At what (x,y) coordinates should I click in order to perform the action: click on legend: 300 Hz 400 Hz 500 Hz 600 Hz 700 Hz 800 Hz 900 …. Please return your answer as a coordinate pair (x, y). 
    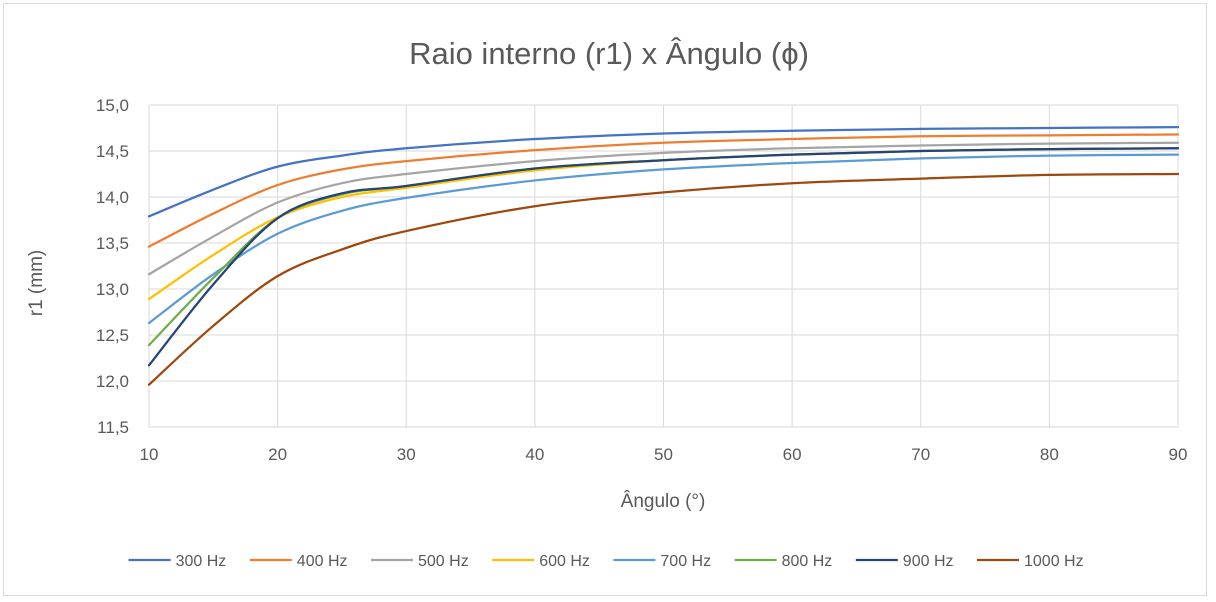
    Looking at the image, I should click on (606, 561).